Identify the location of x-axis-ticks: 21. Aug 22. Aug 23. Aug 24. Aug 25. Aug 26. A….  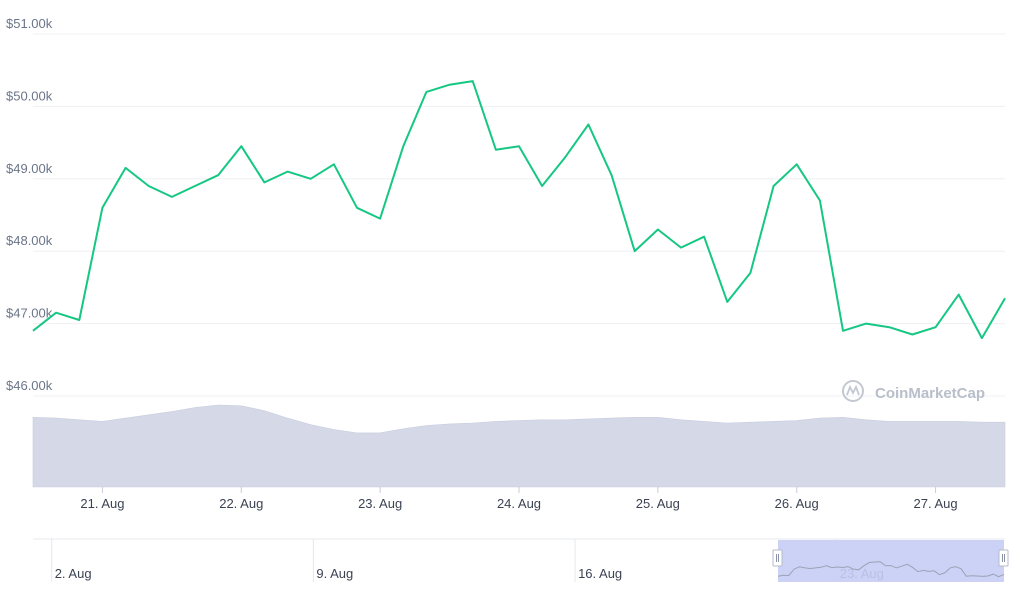
(519, 499).